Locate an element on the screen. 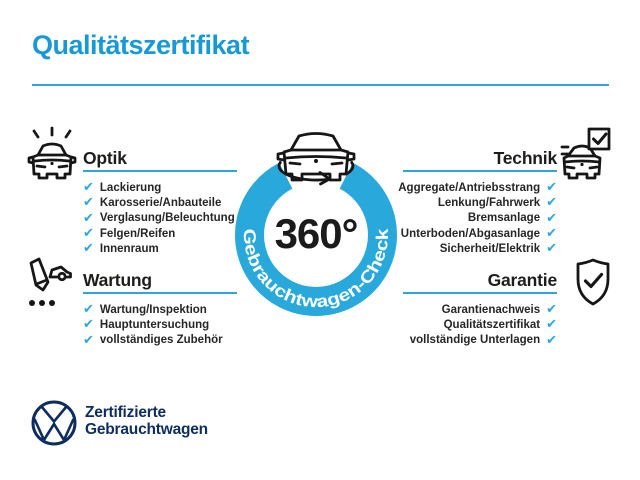 The image size is (640, 480). checklist-item-label: Verglasung/Beleuchtung is located at coordinates (167, 218).